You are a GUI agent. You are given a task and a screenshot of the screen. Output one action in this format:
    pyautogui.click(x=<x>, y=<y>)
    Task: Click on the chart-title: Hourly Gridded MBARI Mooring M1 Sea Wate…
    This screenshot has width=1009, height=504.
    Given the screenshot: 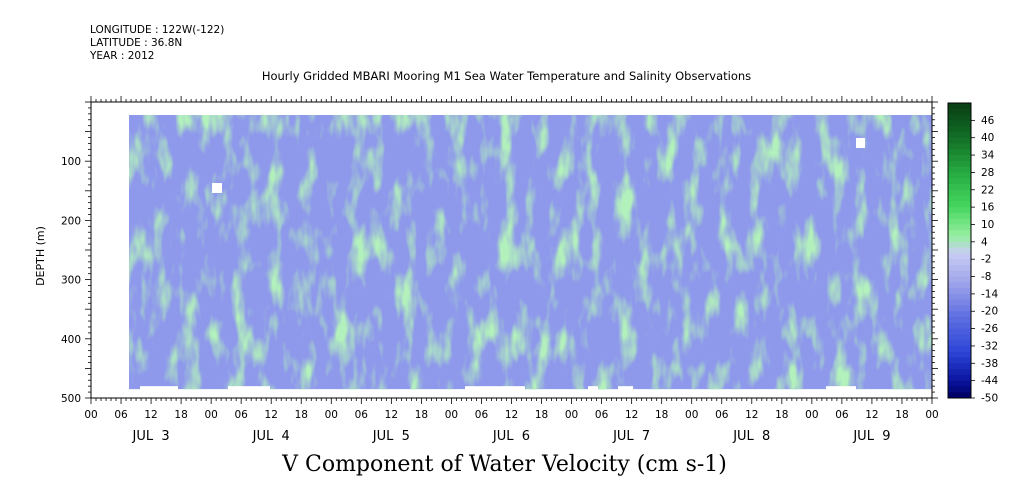 What is the action you would take?
    pyautogui.click(x=506, y=76)
    